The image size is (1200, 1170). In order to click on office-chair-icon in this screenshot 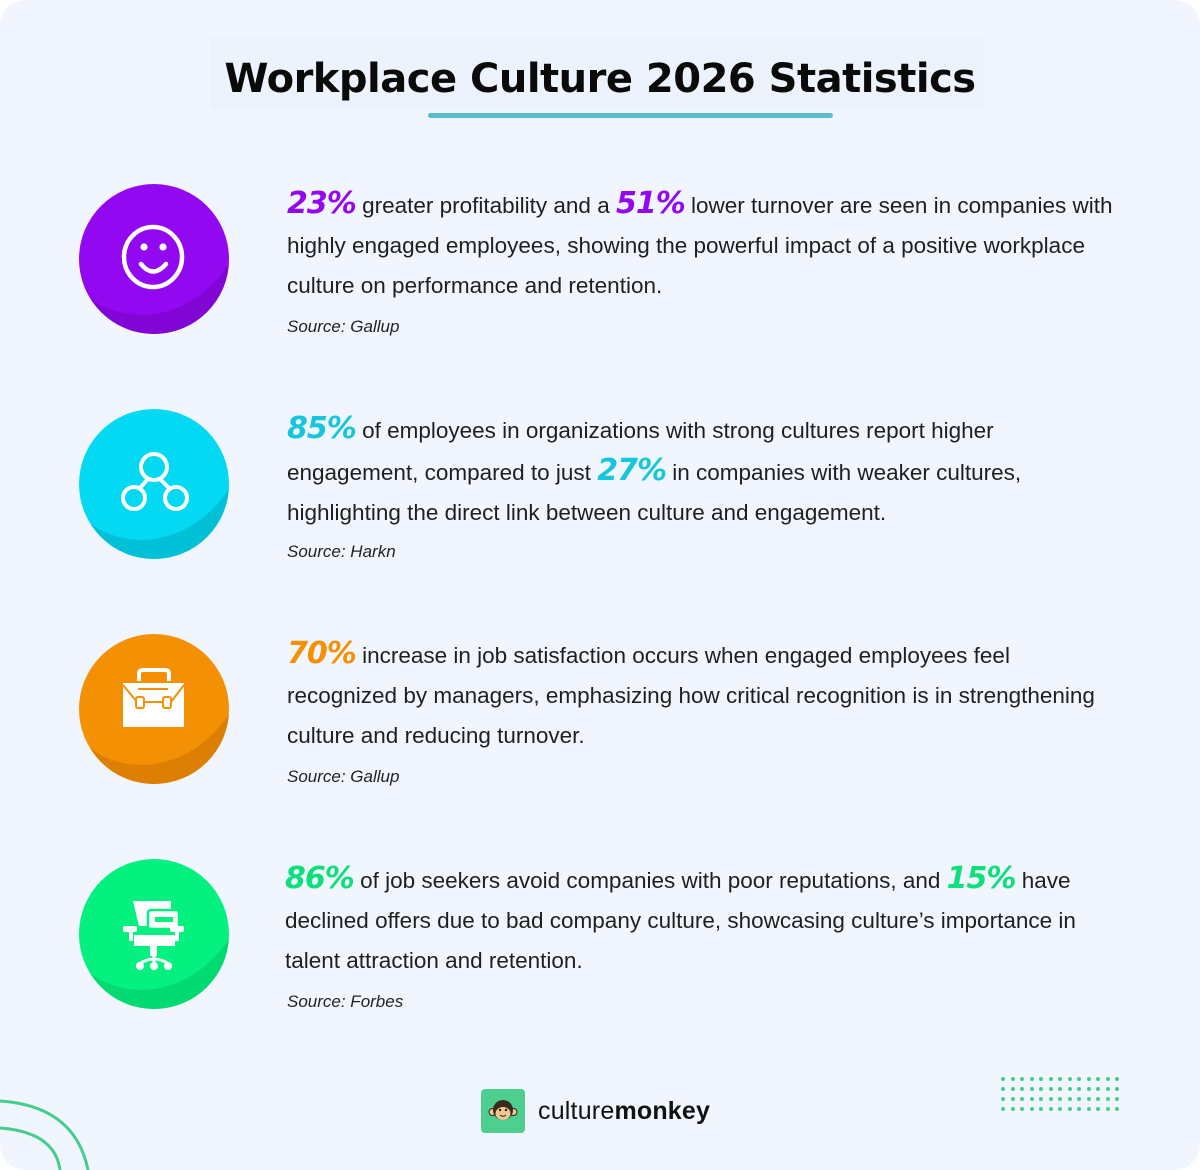, I will do `click(153, 935)`.